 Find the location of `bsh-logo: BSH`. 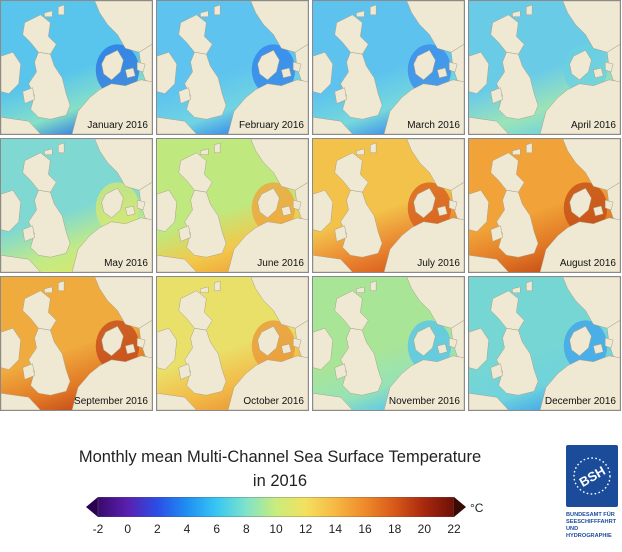

bsh-logo: BSH is located at coordinates (592, 476).